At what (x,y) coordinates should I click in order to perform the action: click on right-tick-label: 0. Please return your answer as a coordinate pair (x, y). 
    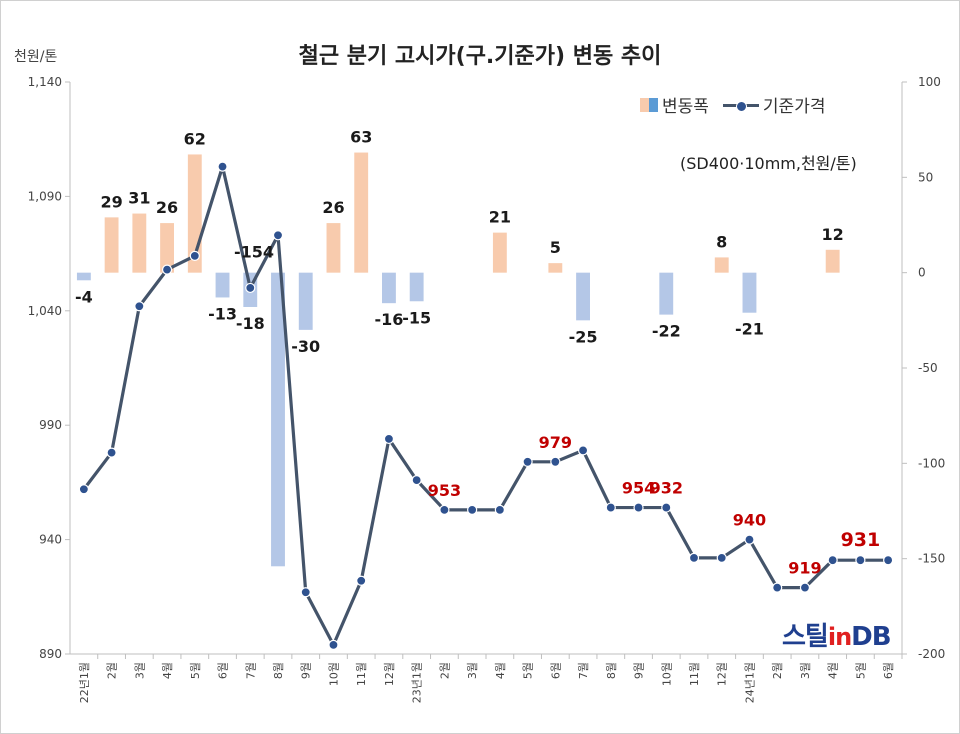
    Looking at the image, I should click on (922, 273).